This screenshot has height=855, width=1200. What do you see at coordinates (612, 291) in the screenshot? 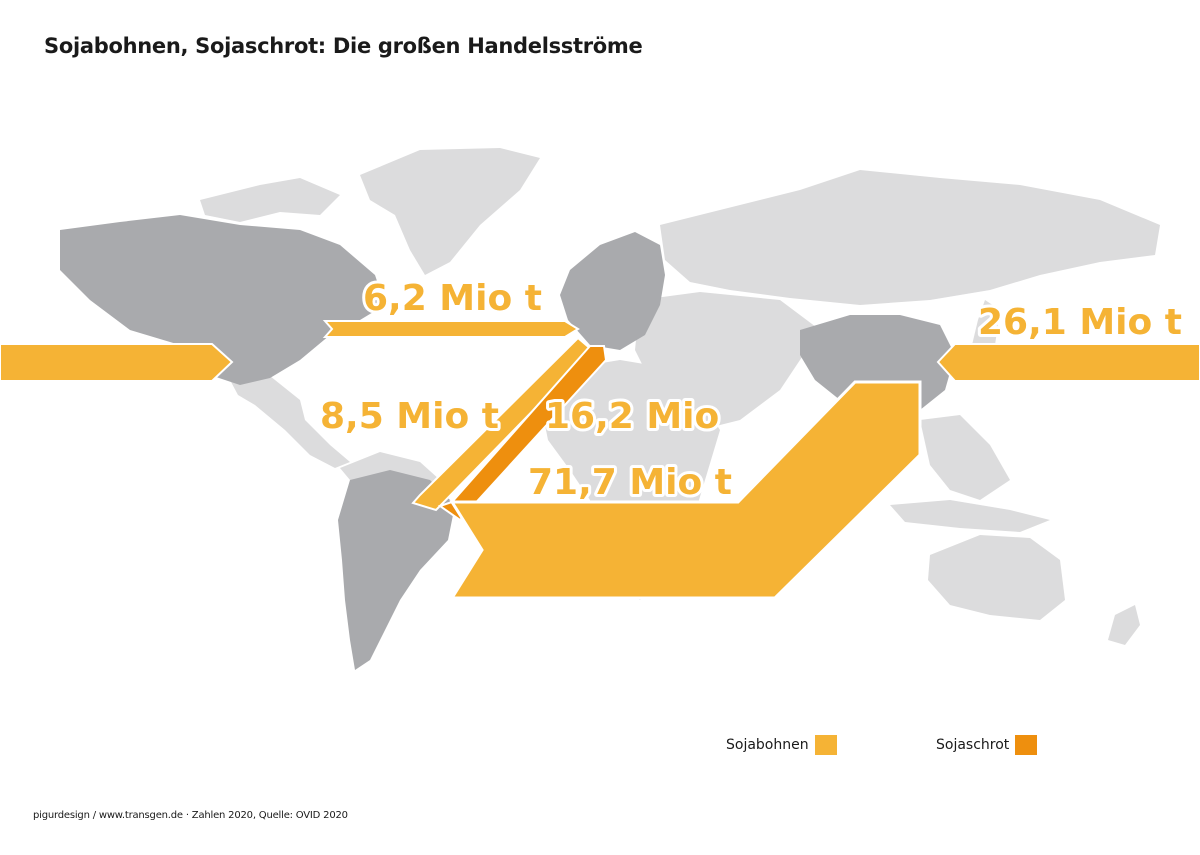
I see `europe` at bounding box center [612, 291].